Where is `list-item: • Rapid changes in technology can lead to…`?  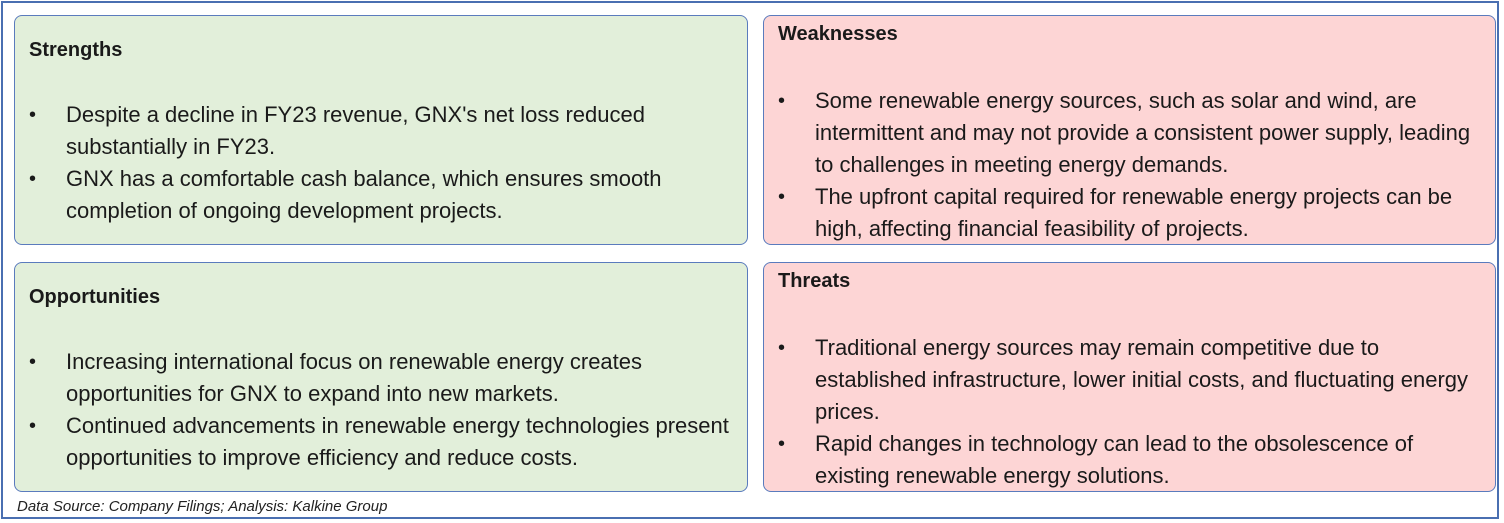
list-item: • Rapid changes in technology can lead to… is located at coordinates (1131, 460).